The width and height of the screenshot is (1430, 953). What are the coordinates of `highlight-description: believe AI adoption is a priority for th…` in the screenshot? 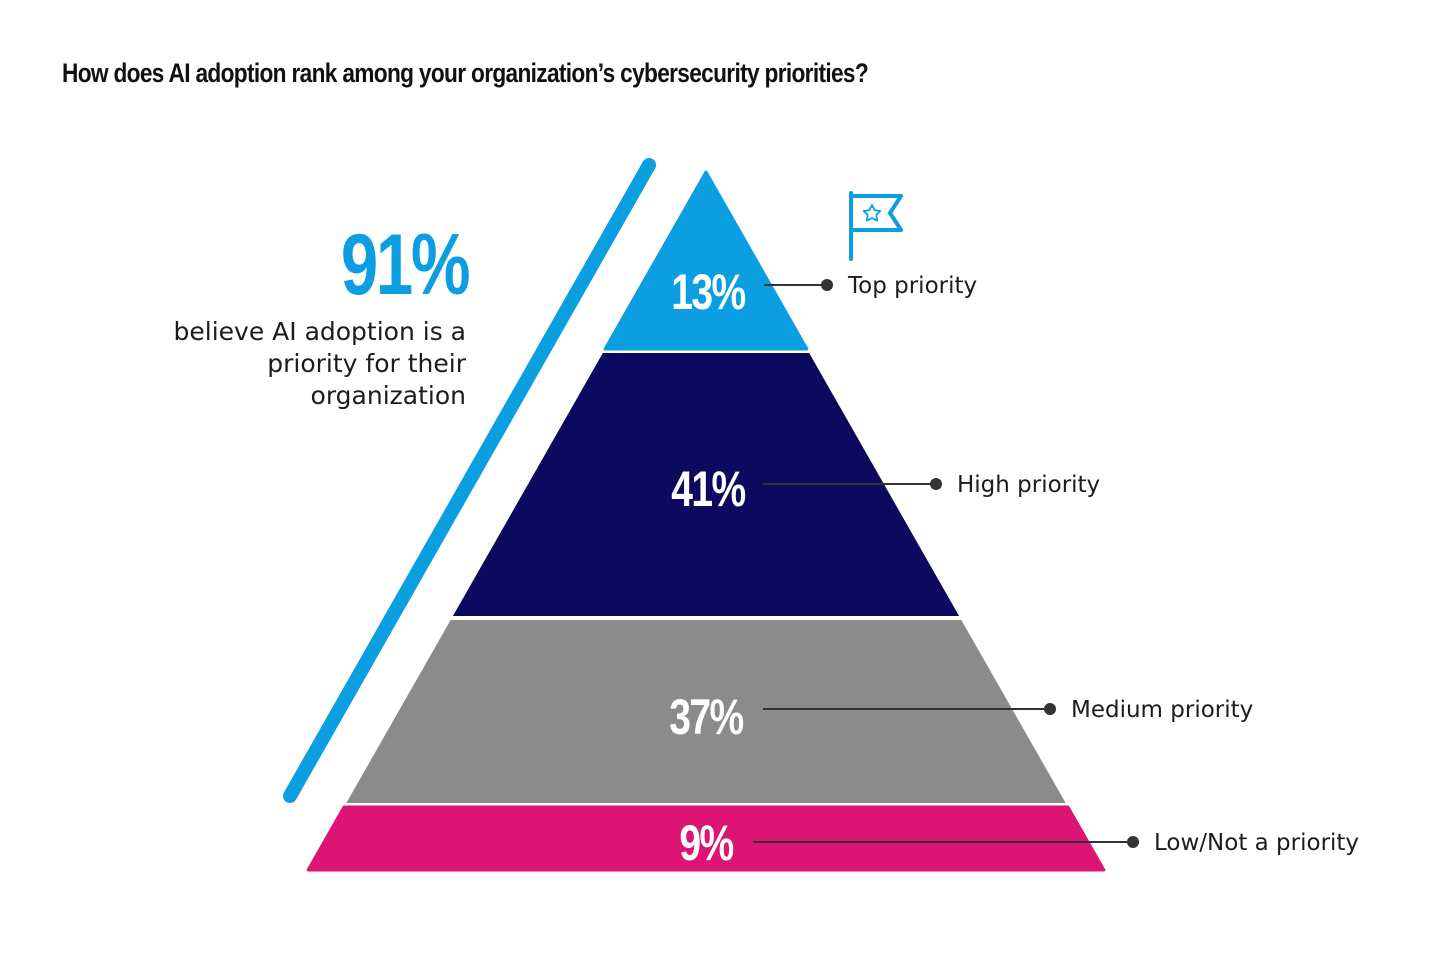 It's located at (320, 363).